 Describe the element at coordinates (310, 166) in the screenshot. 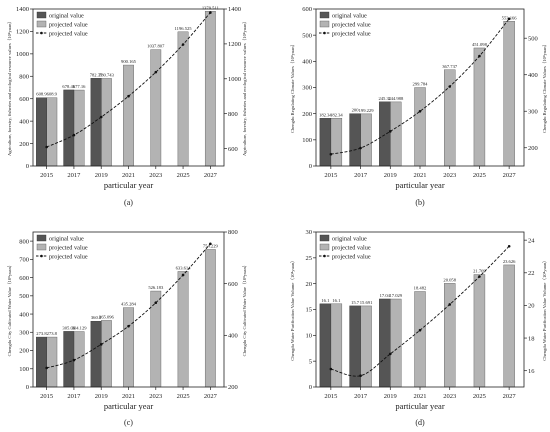

I see `y-tick-label: 0` at that location.